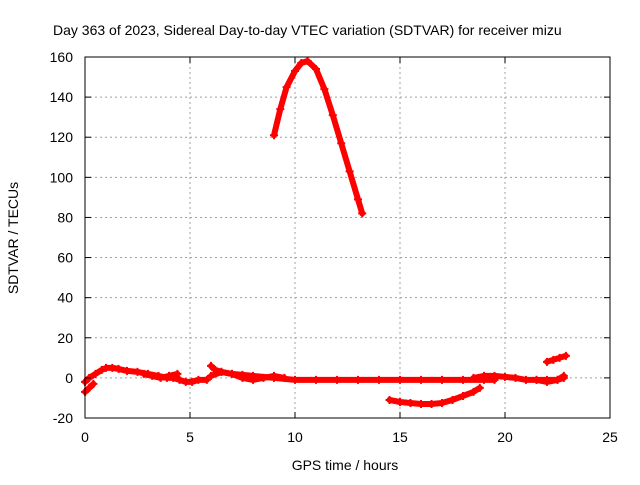  What do you see at coordinates (62, 57) in the screenshot?
I see `y-tick-label: 160` at bounding box center [62, 57].